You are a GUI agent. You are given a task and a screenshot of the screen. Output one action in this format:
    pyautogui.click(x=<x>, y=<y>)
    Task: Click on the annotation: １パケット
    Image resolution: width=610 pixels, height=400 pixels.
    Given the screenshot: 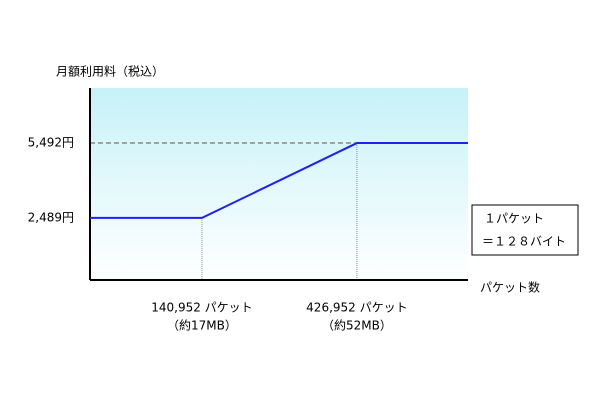 What is the action you would take?
    pyautogui.click(x=514, y=219)
    